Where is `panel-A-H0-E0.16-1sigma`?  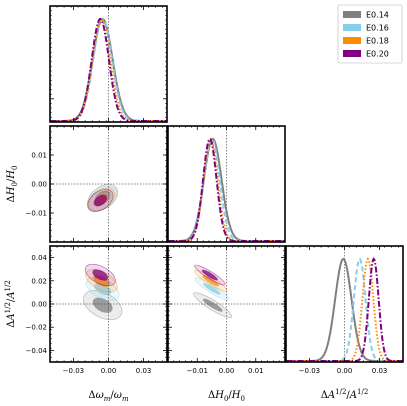
panel-A-H0-E0.16-1sigma is located at coordinates (212, 289).